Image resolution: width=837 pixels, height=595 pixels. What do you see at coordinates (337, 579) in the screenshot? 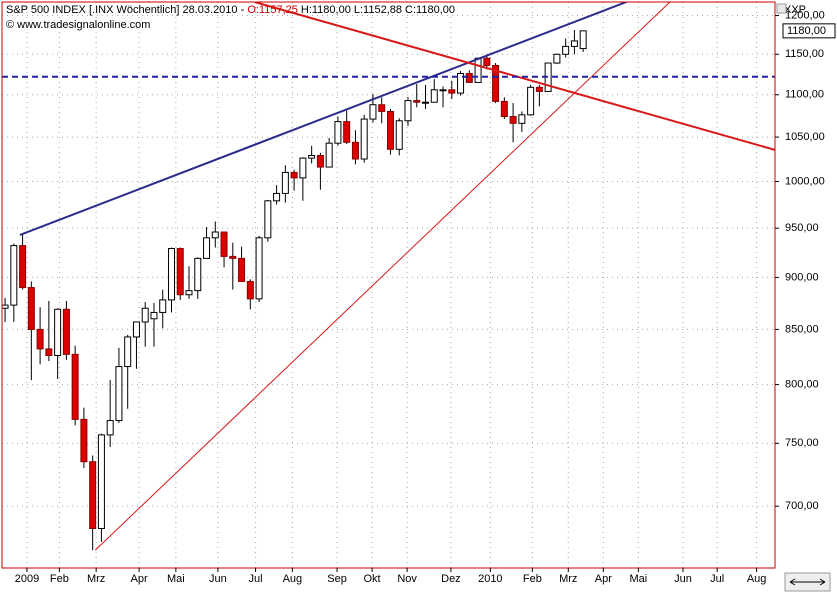
I see `x-tick-label: Sep` at bounding box center [337, 579].